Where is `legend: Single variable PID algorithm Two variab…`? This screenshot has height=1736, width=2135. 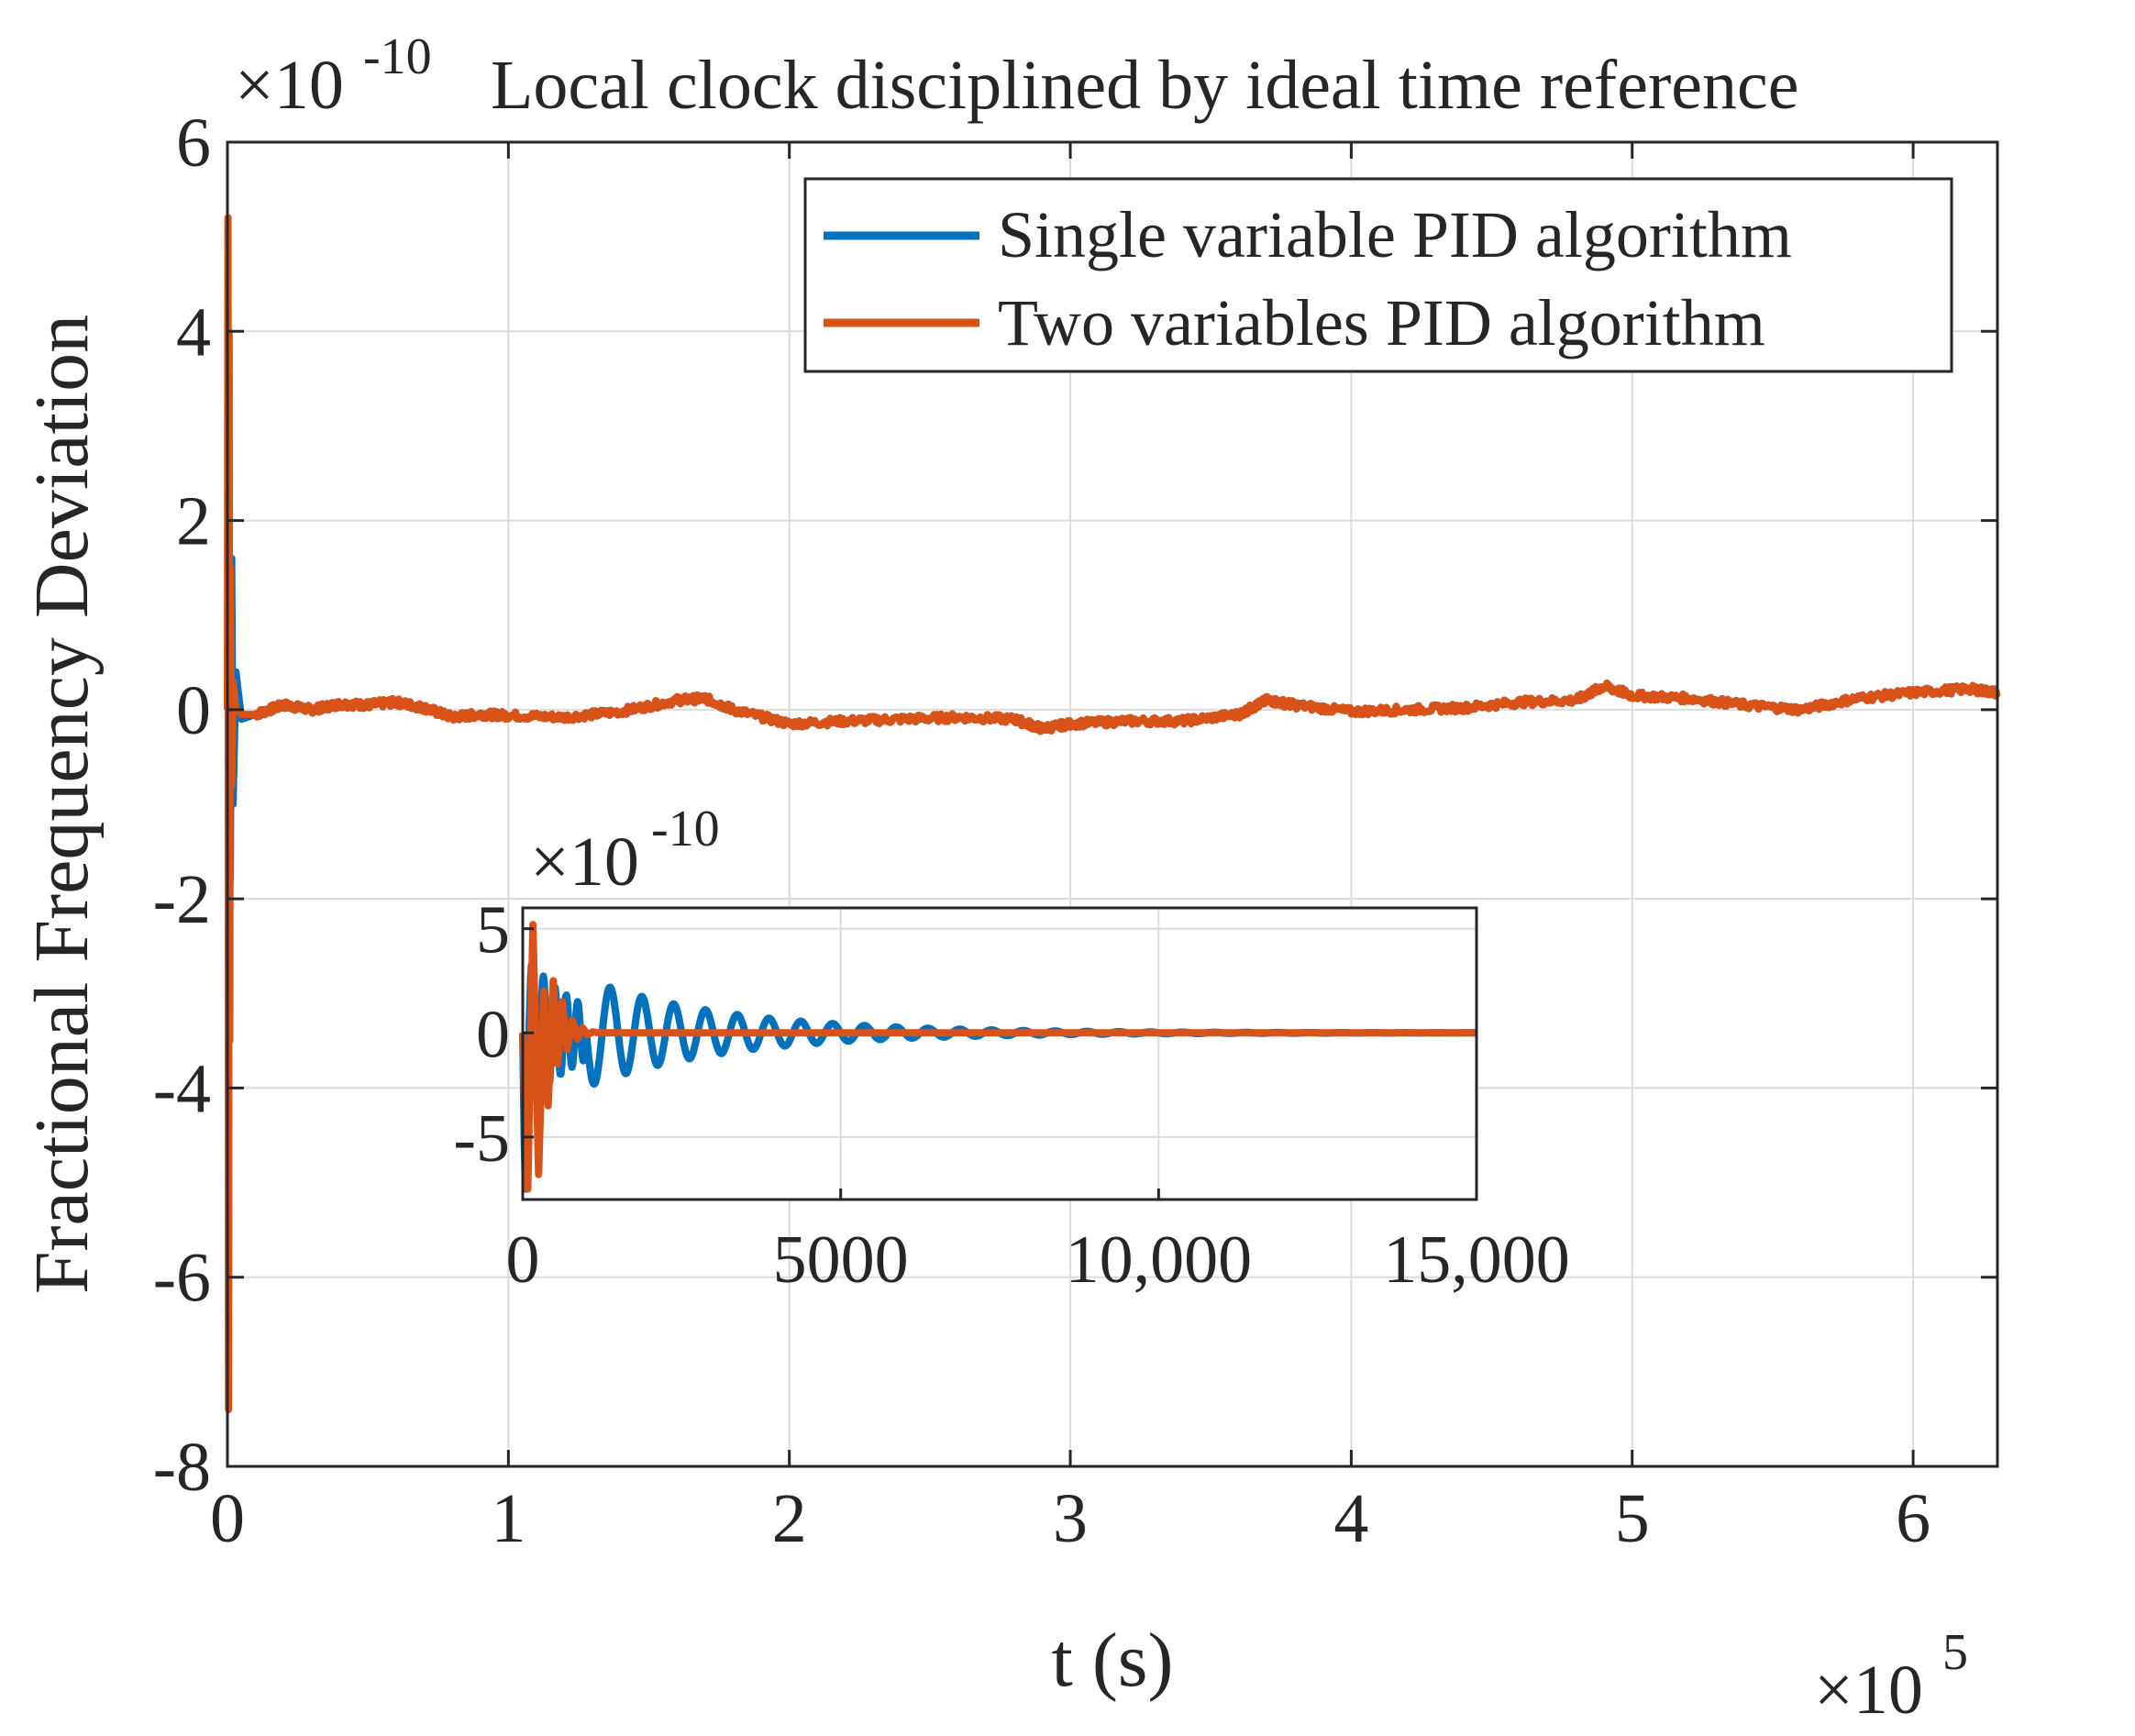
legend: Single variable PID algorithm Two variab… is located at coordinates (1378, 275).